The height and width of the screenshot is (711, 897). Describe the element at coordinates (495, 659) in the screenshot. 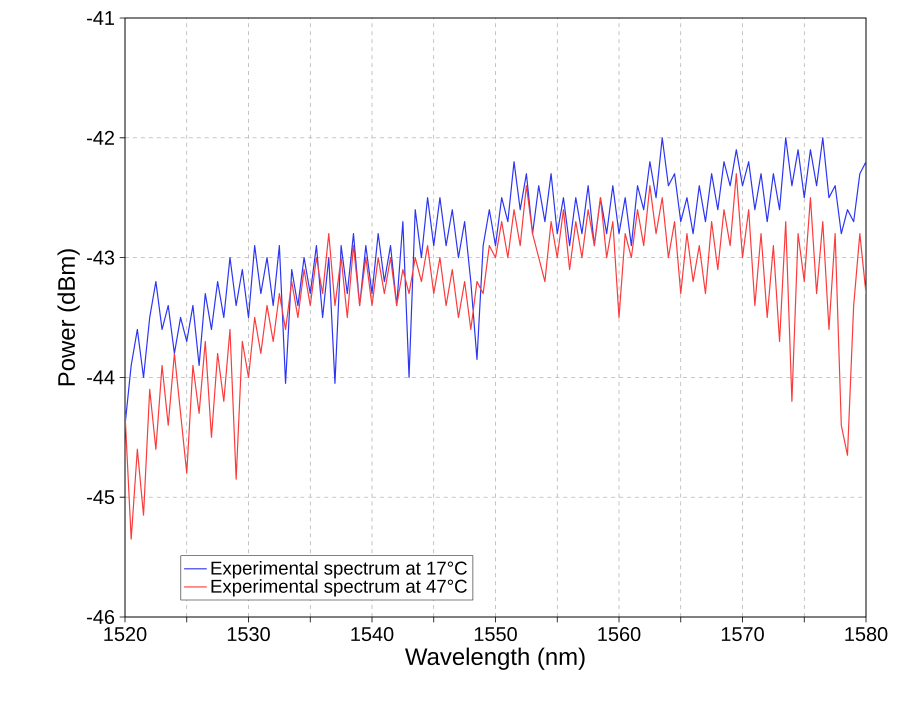

I see `x-axis-title: Wavelength (nm)` at that location.